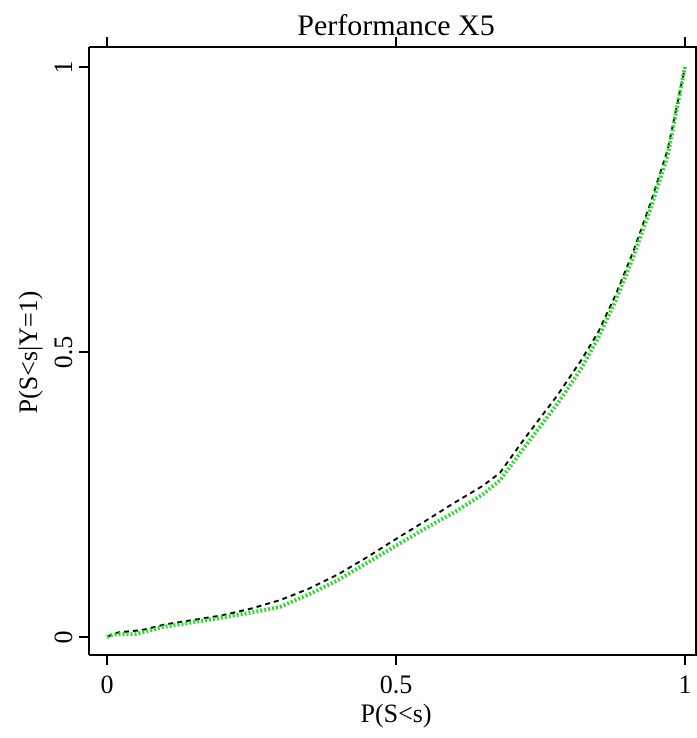 The height and width of the screenshot is (738, 697). Describe the element at coordinates (28, 352) in the screenshot. I see `y-axis-title: P(S<s|Y=1)` at that location.